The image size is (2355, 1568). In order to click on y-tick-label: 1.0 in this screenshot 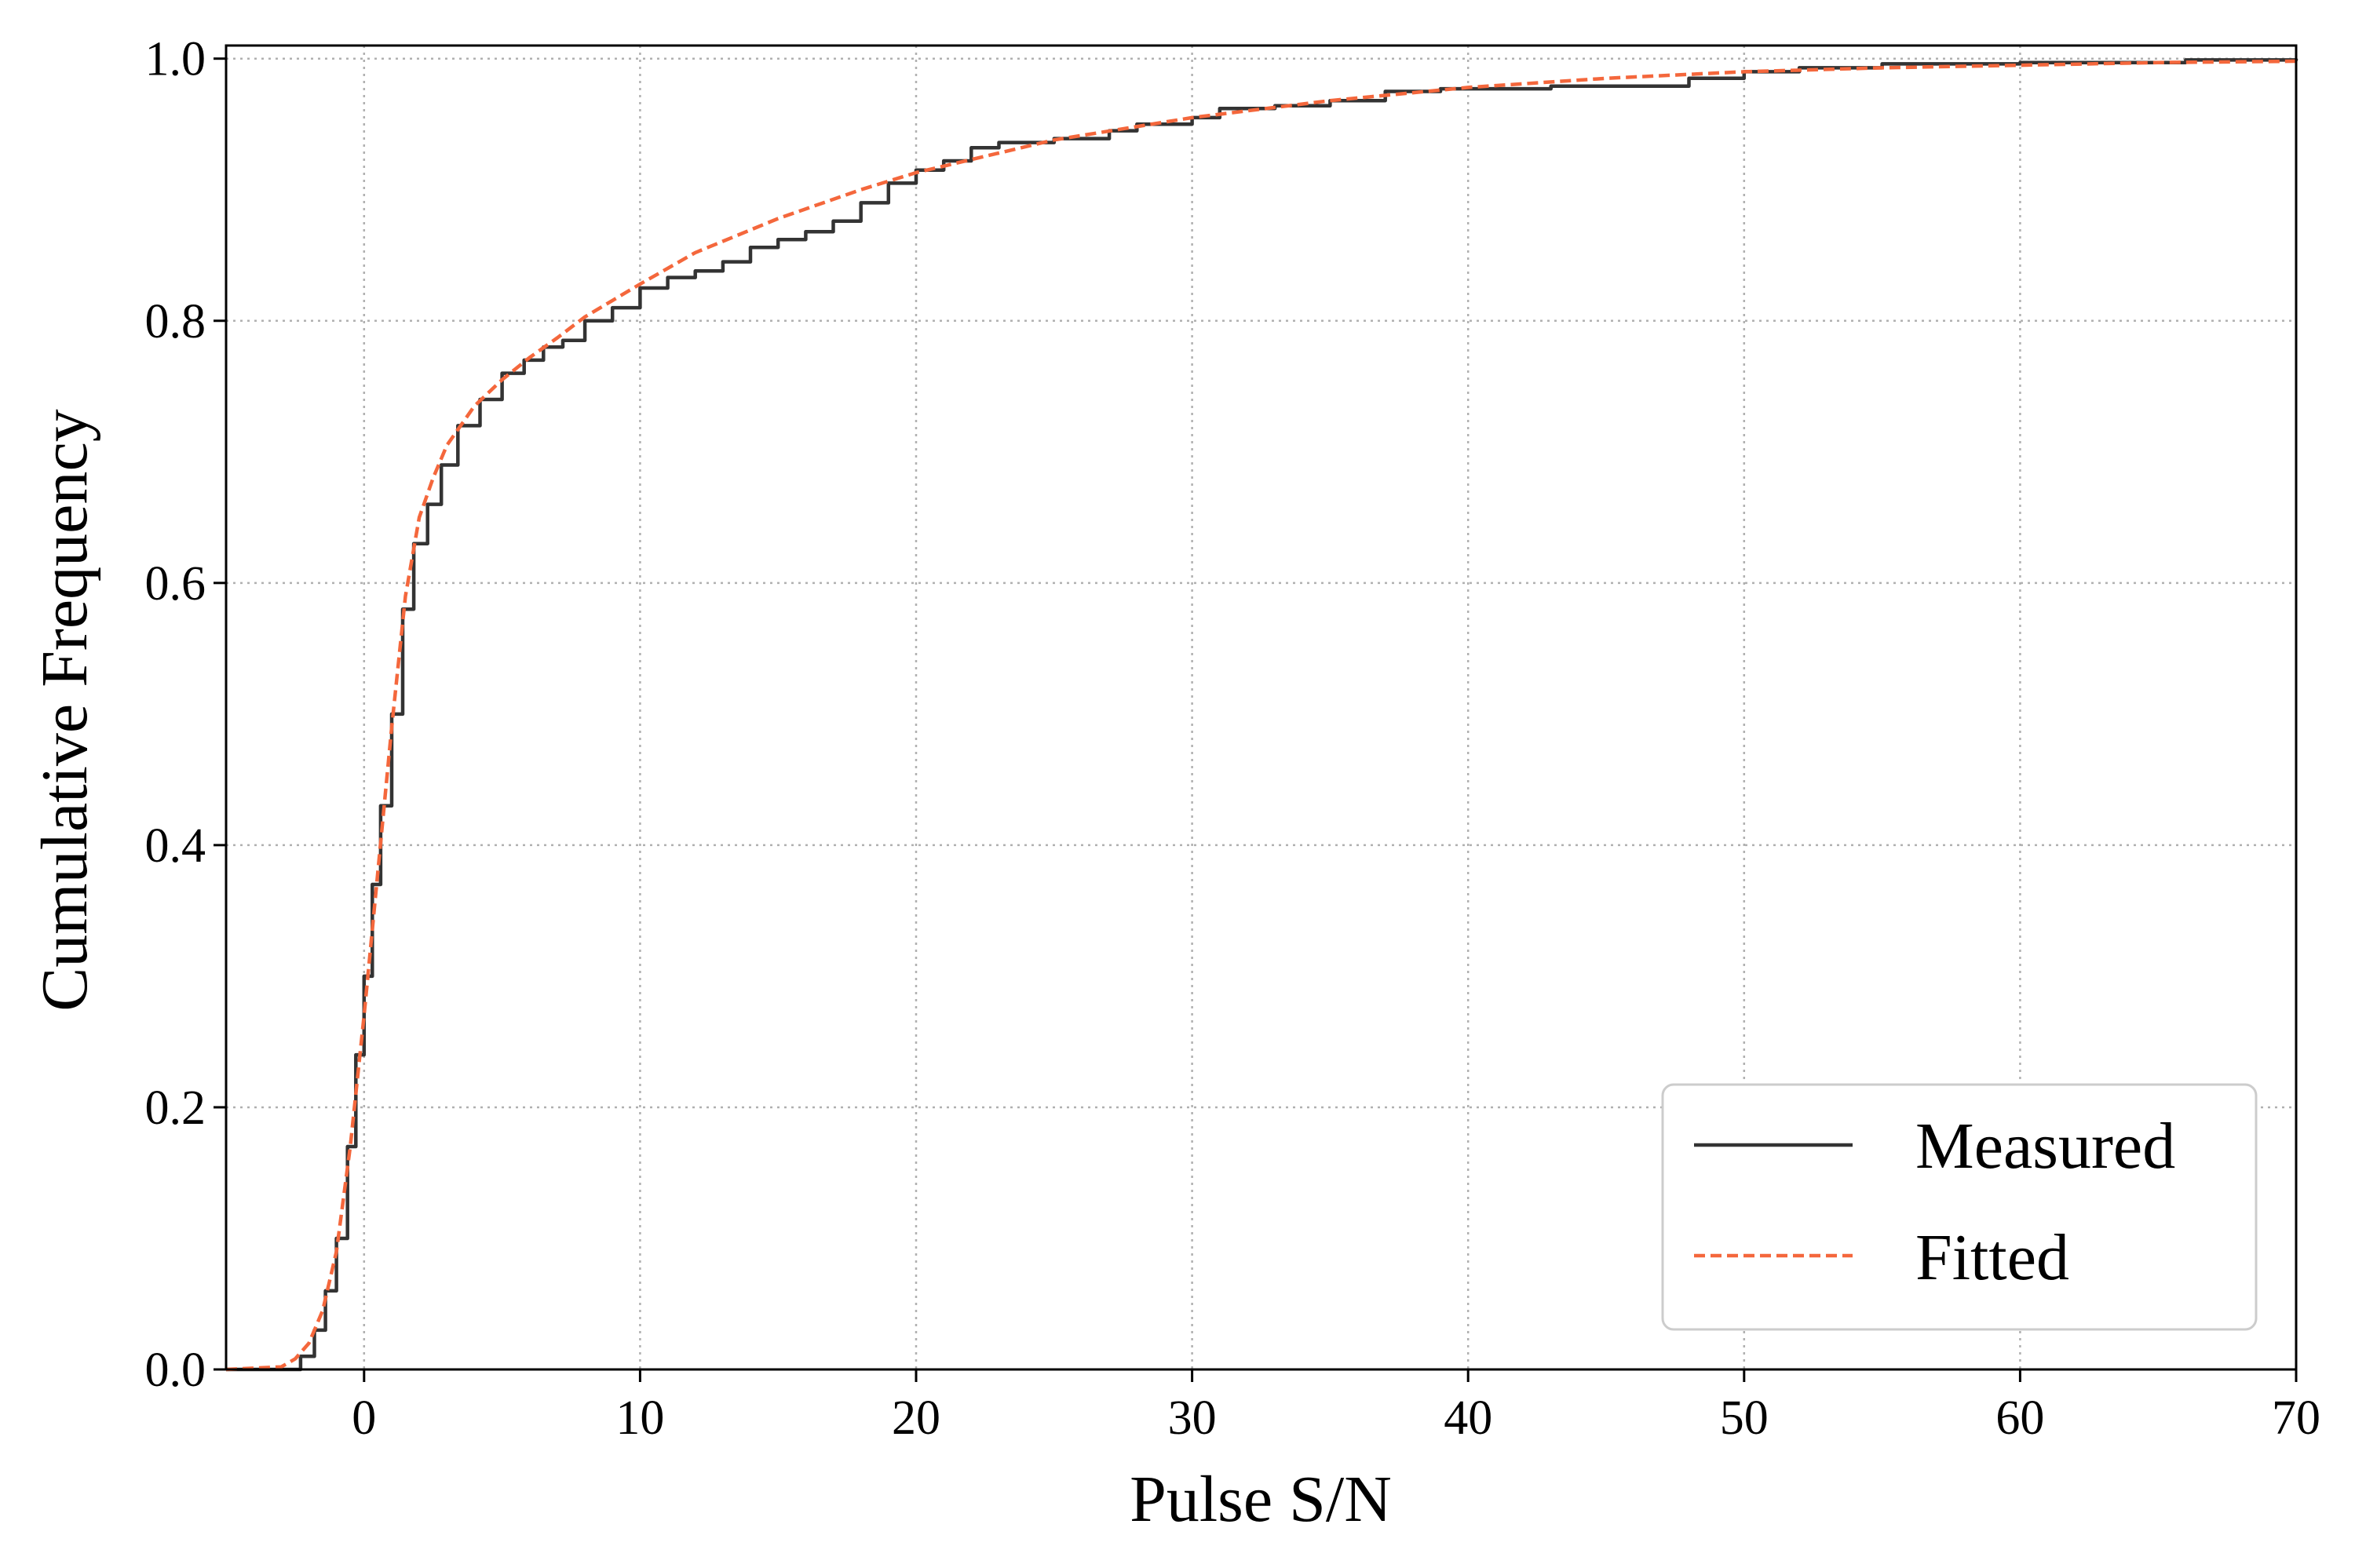, I will do `click(175, 59)`.